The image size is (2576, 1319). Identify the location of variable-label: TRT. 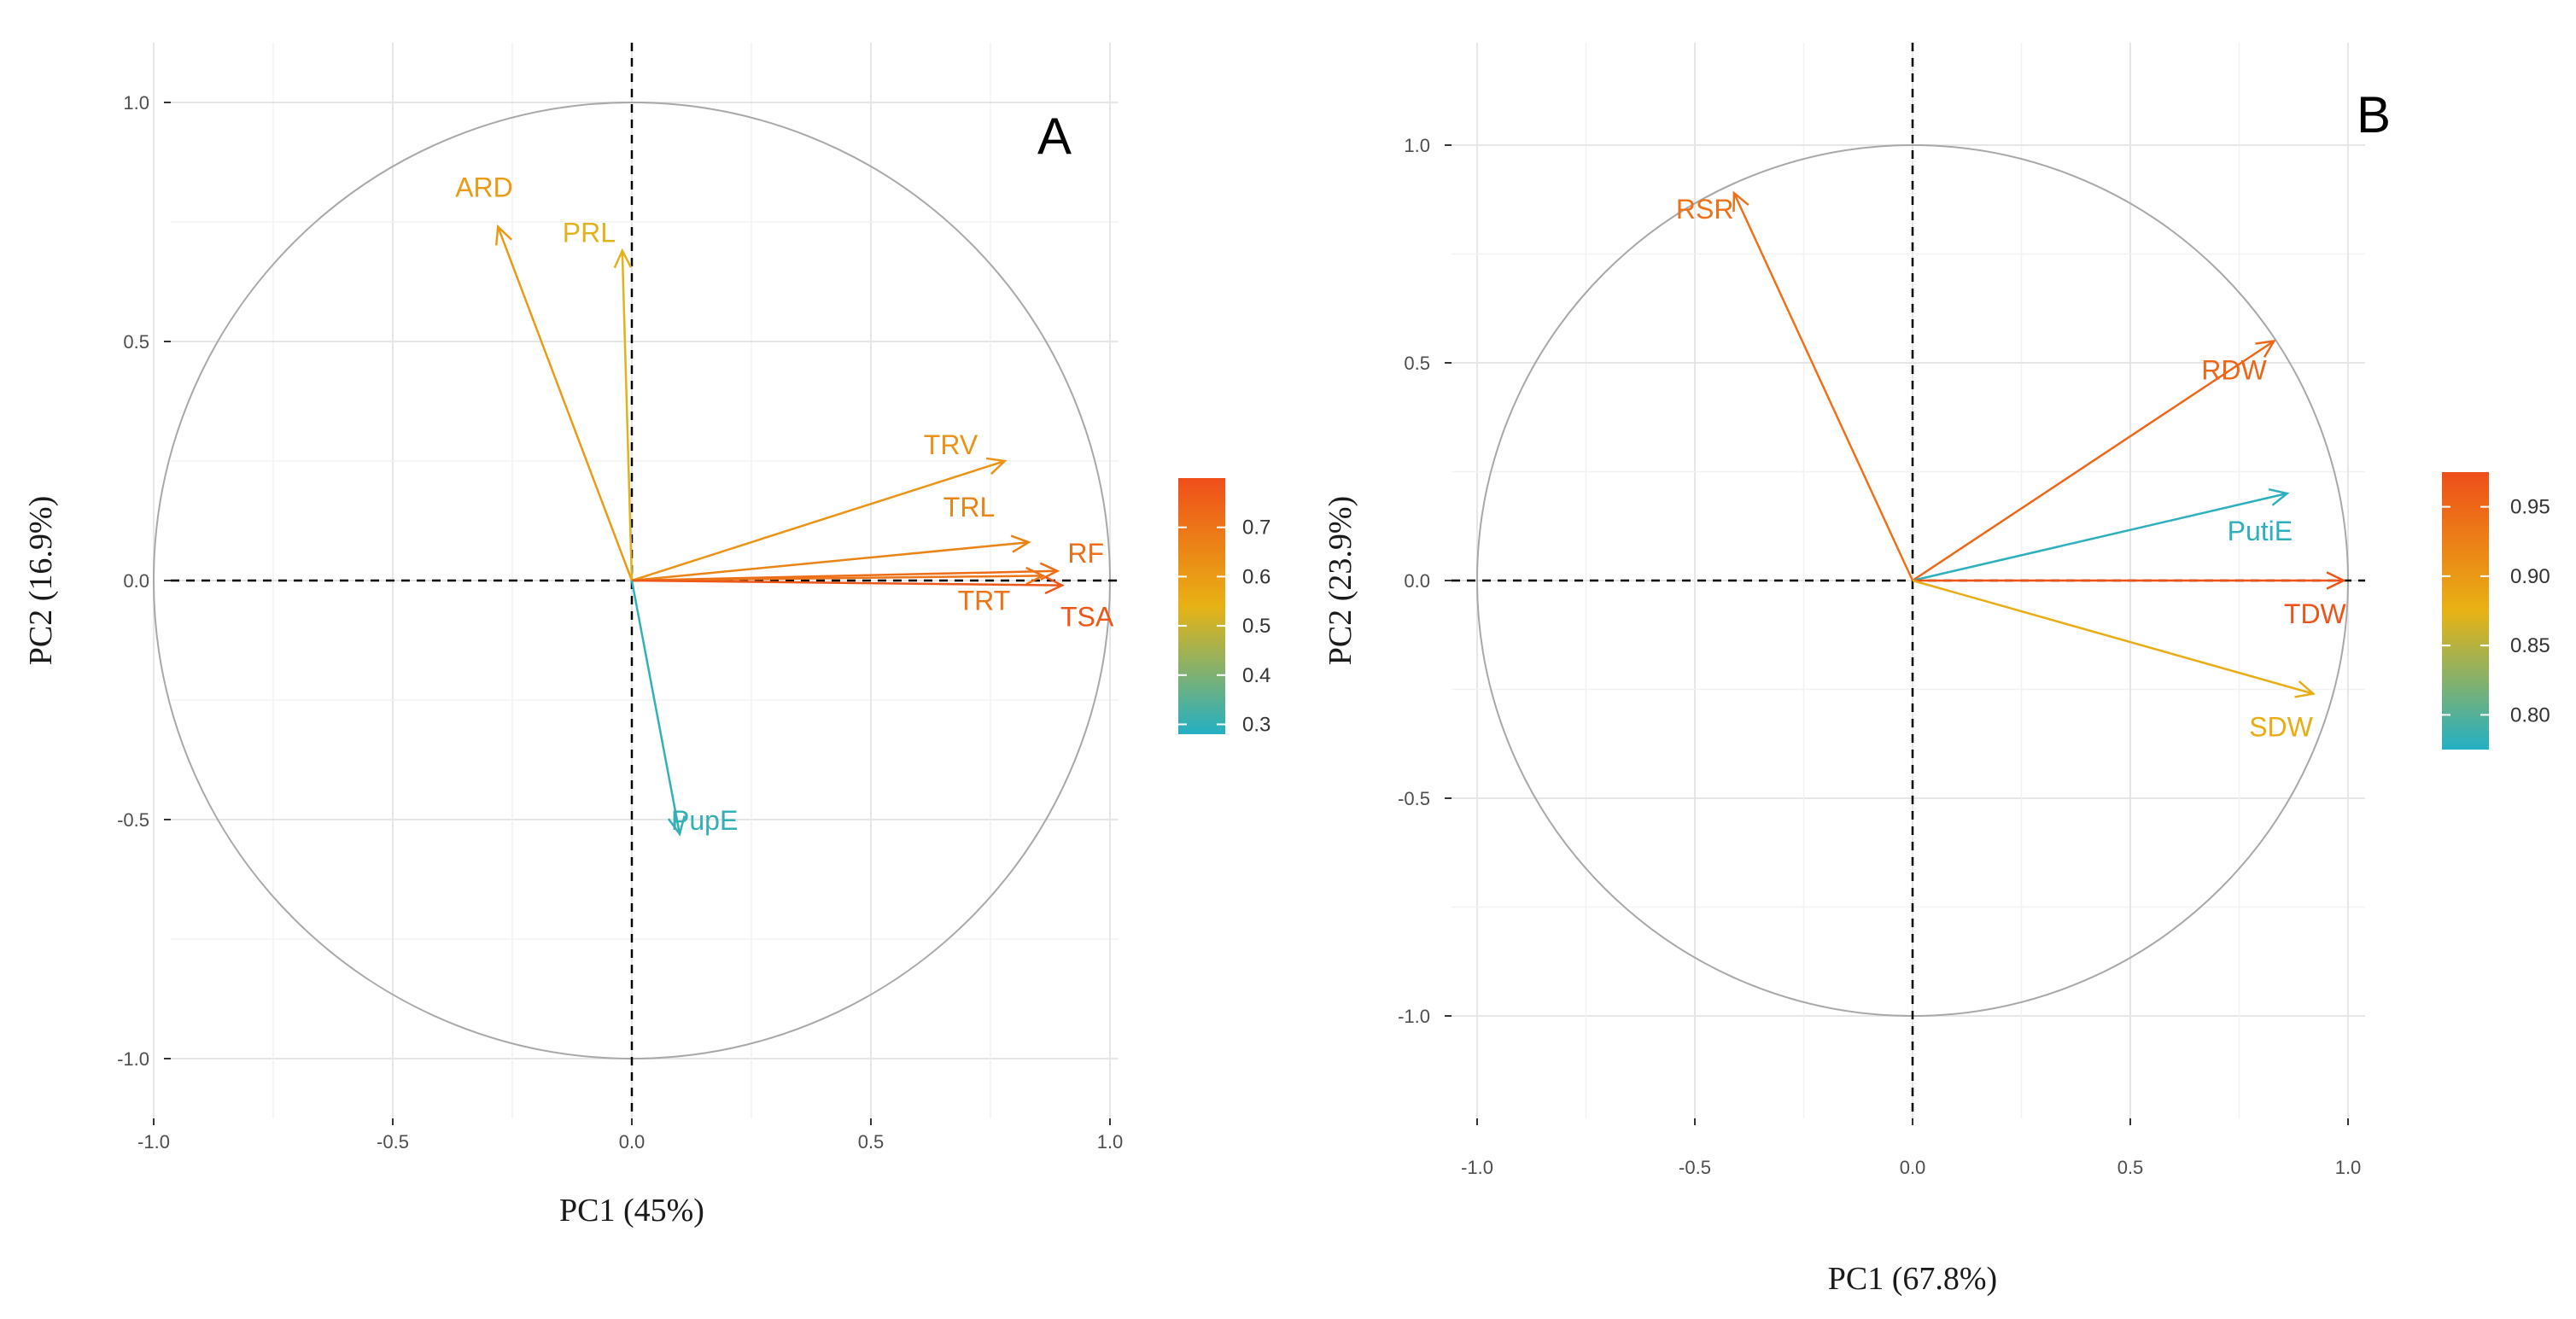
(984, 600).